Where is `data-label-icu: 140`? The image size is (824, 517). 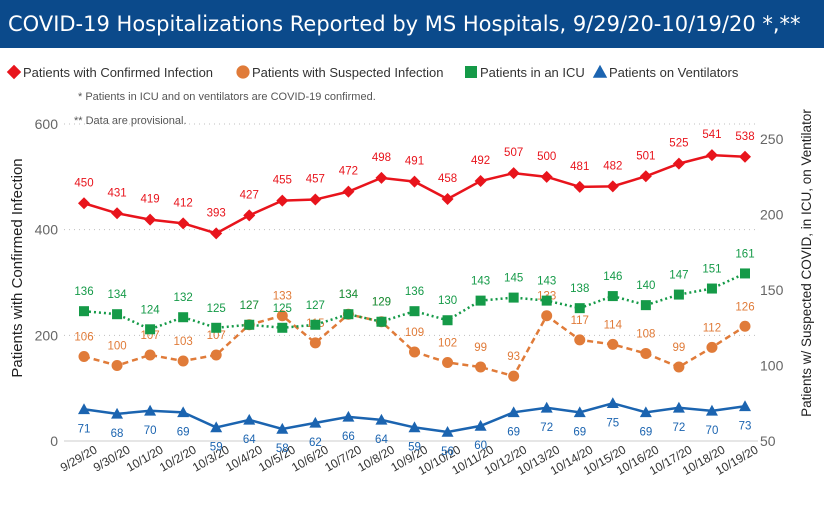
data-label-icu: 140 is located at coordinates (645, 286).